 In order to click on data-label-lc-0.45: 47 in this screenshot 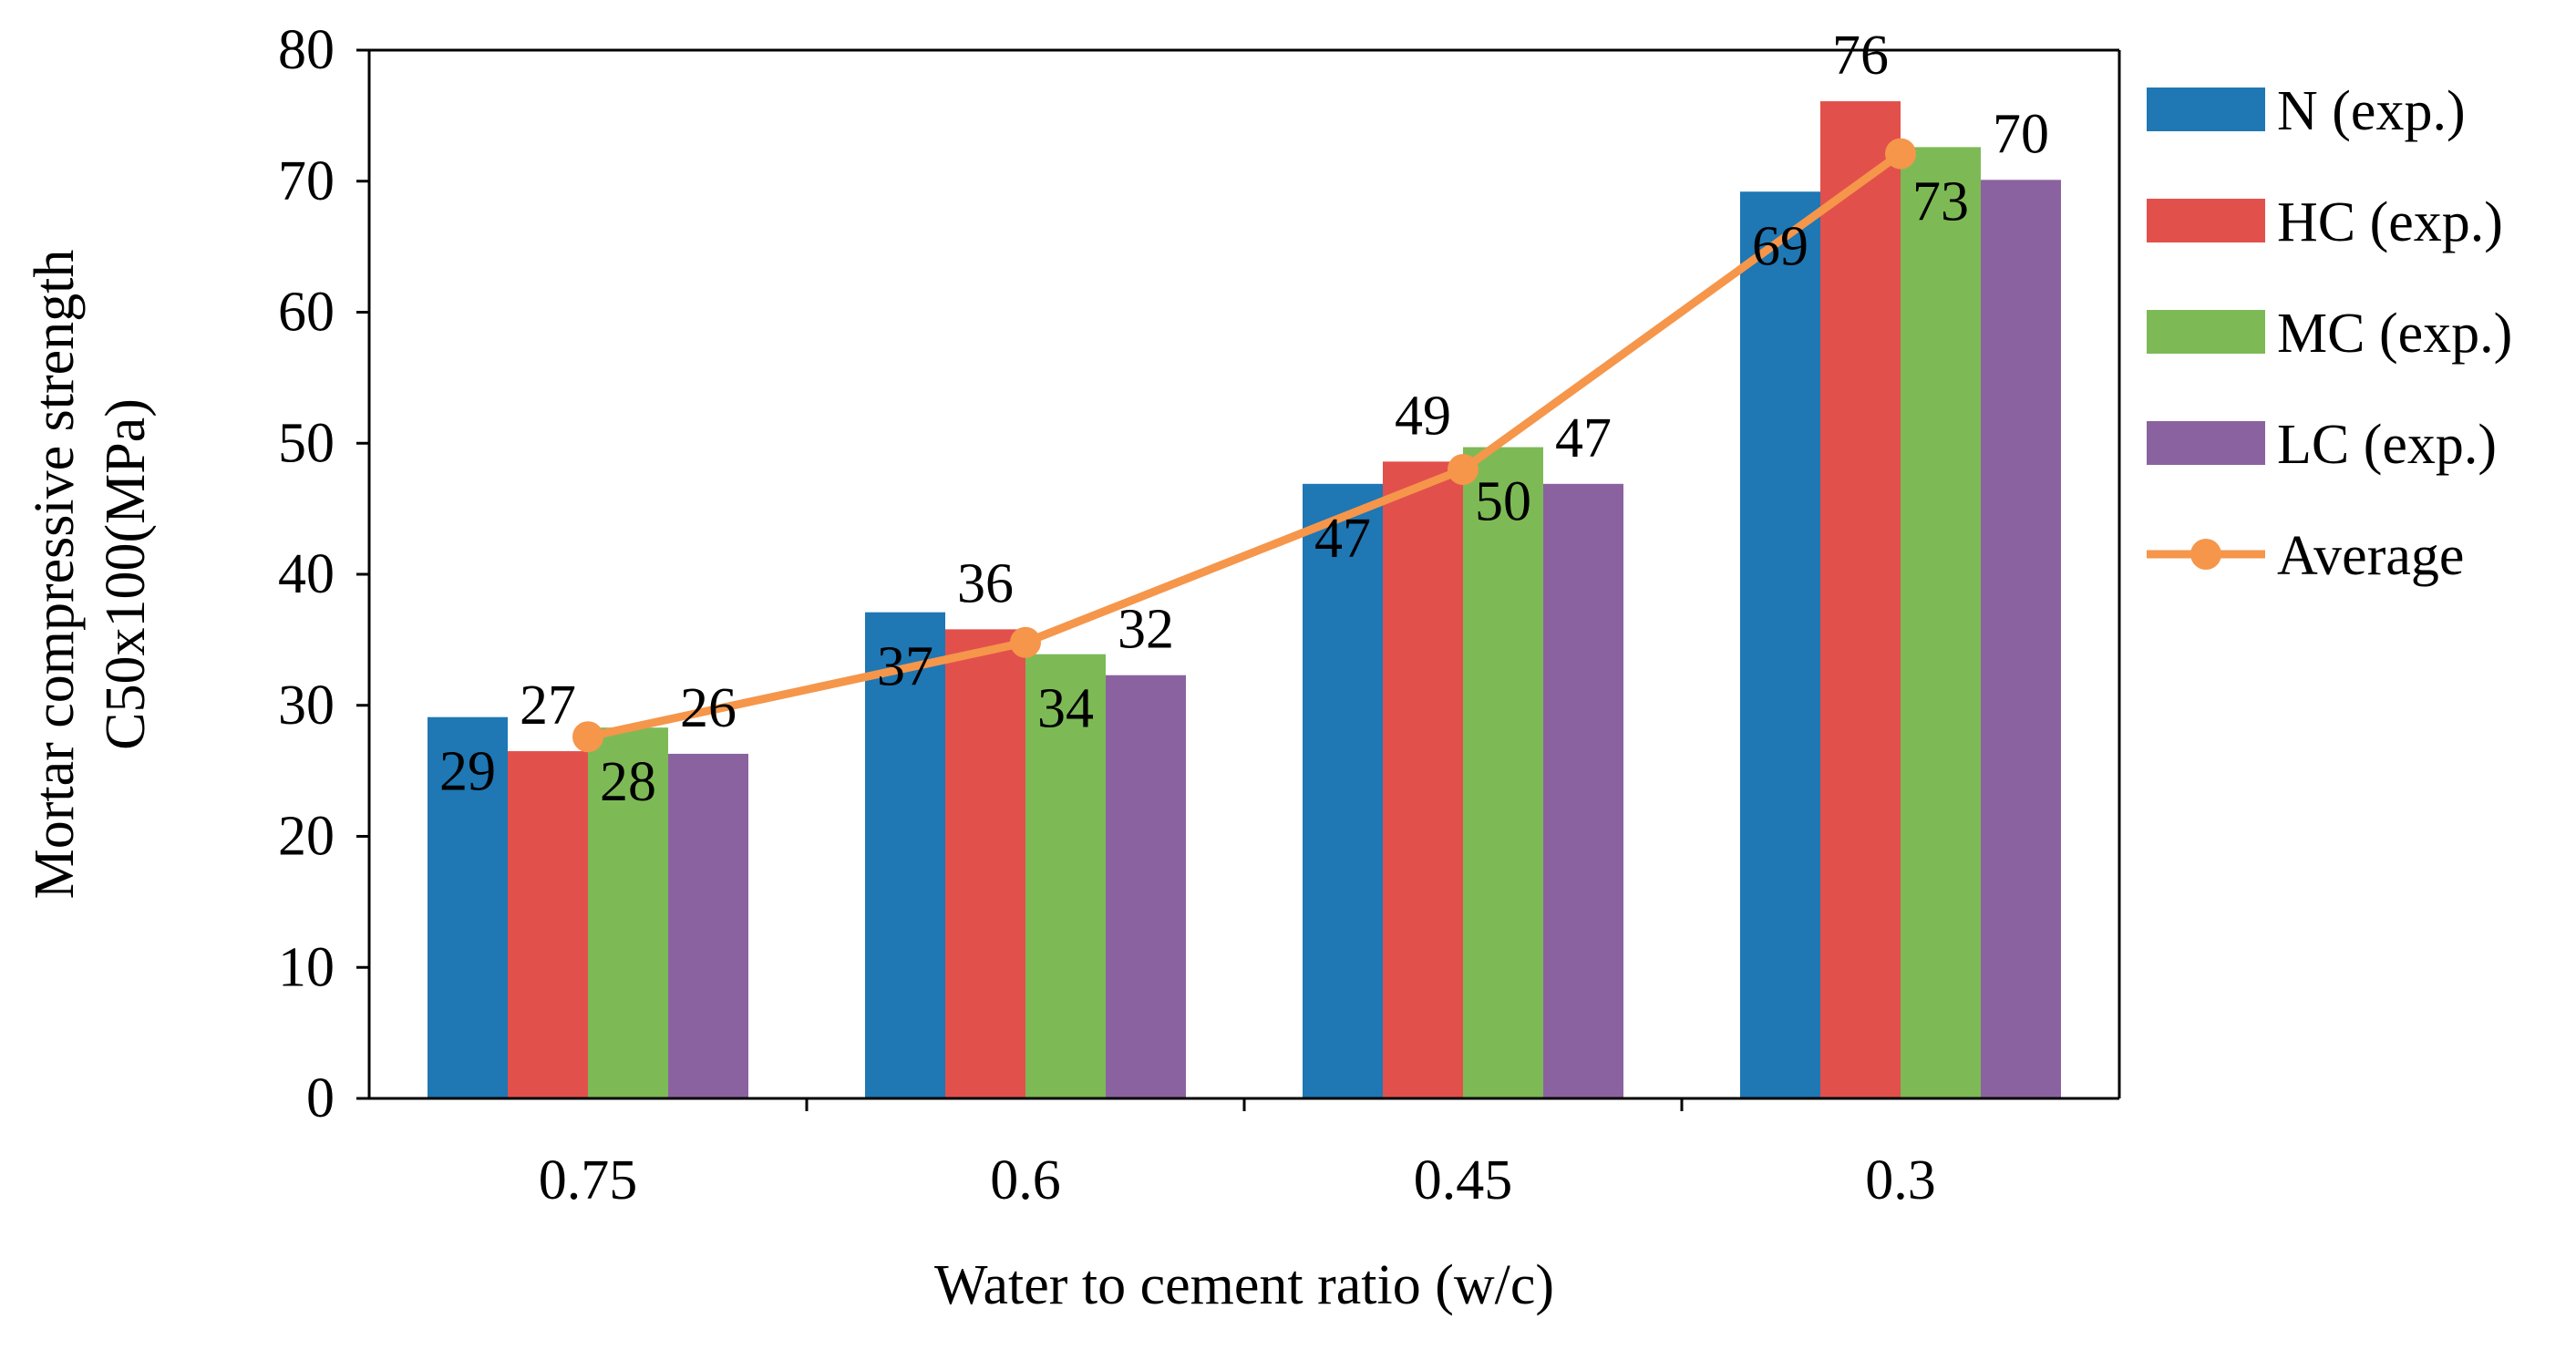, I will do `click(1583, 438)`.